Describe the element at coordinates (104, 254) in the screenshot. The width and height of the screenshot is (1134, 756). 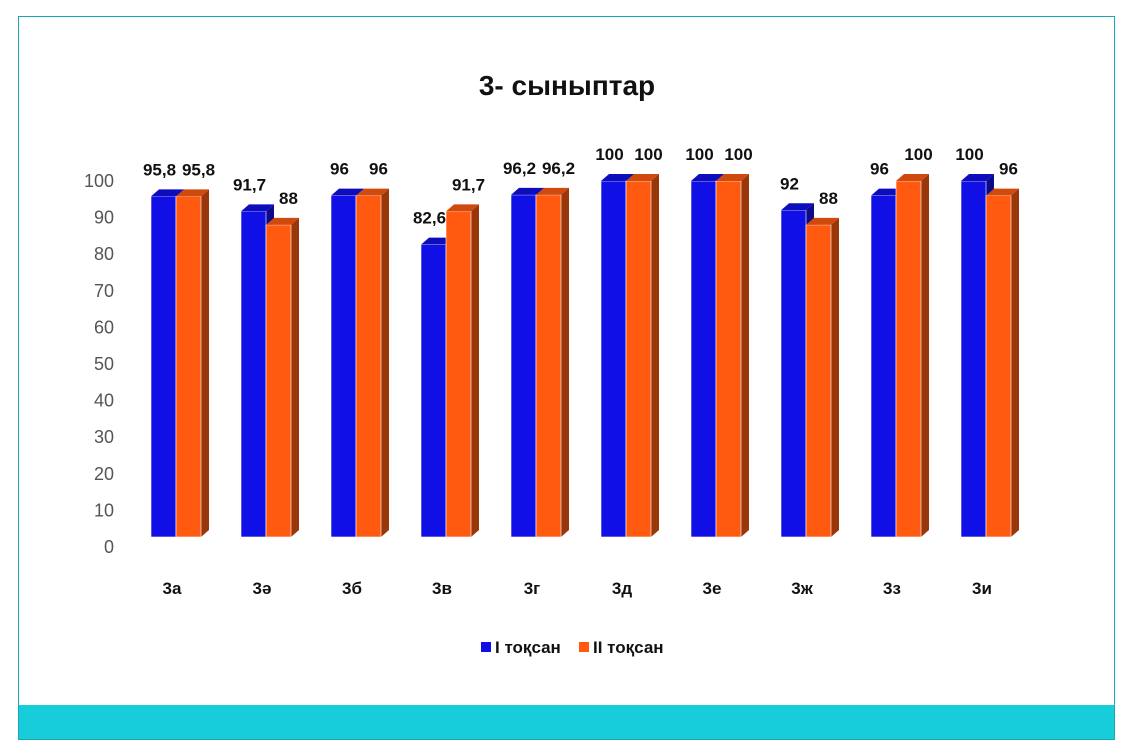
I see `y-tick-label: 80` at that location.